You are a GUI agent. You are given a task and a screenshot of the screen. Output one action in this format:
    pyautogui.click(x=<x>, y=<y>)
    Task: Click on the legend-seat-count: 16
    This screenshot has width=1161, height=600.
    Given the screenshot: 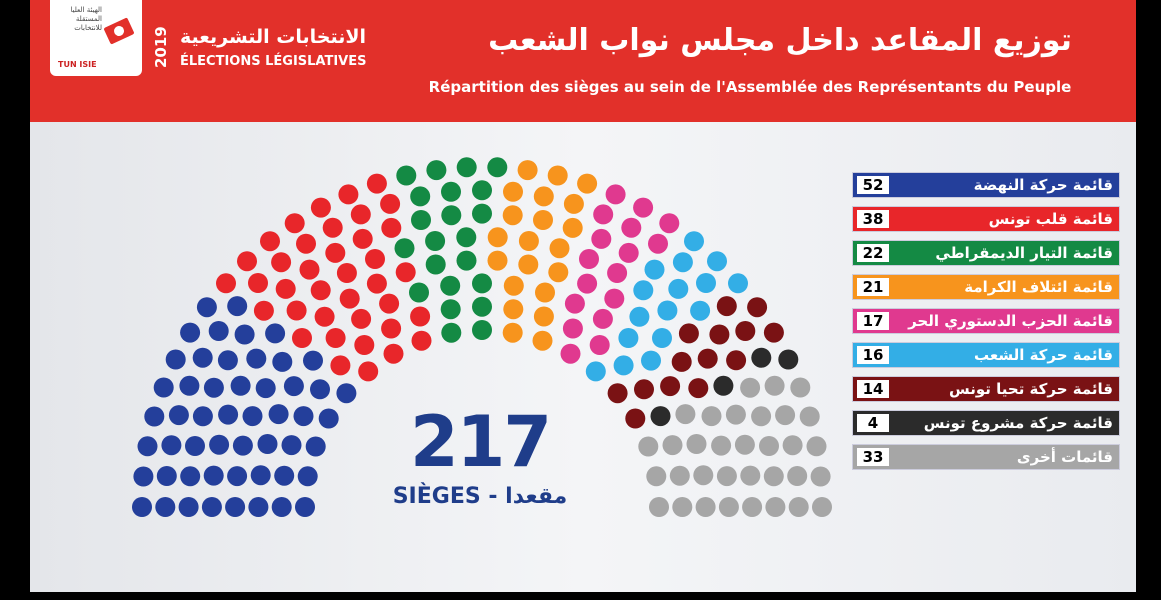 What is the action you would take?
    pyautogui.click(x=873, y=355)
    